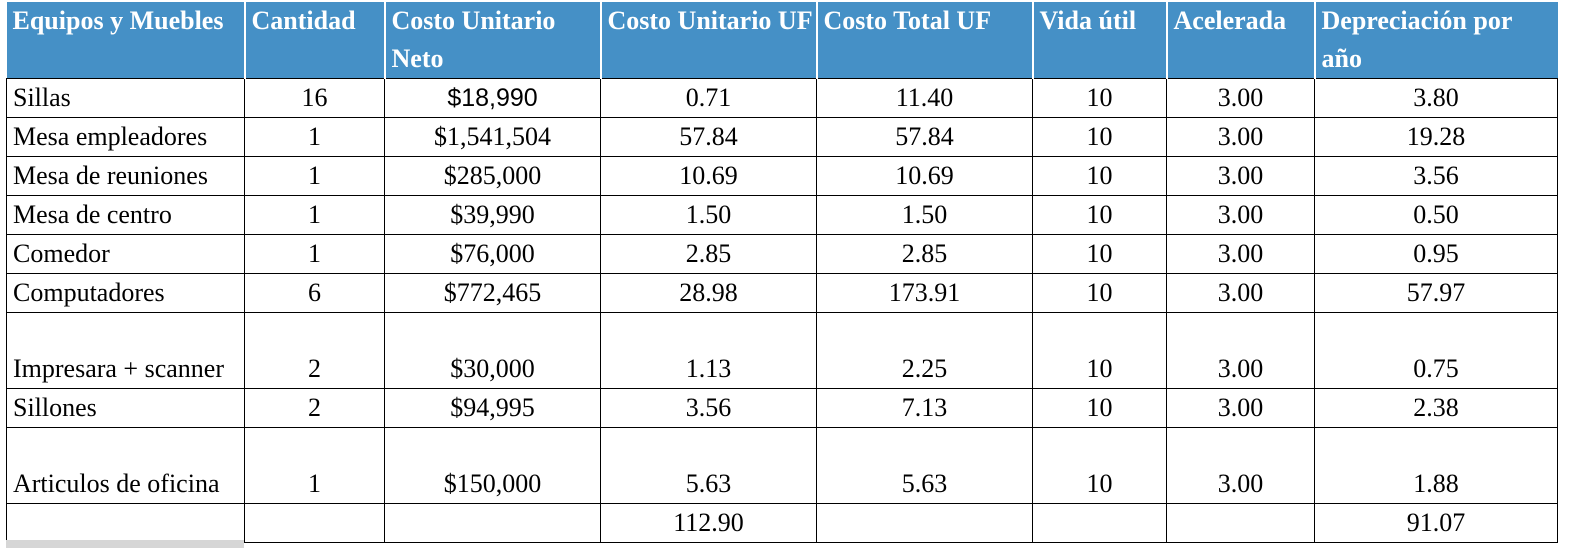 This screenshot has width=1574, height=548. I want to click on cell-costo-neto: $150,000, so click(493, 466).